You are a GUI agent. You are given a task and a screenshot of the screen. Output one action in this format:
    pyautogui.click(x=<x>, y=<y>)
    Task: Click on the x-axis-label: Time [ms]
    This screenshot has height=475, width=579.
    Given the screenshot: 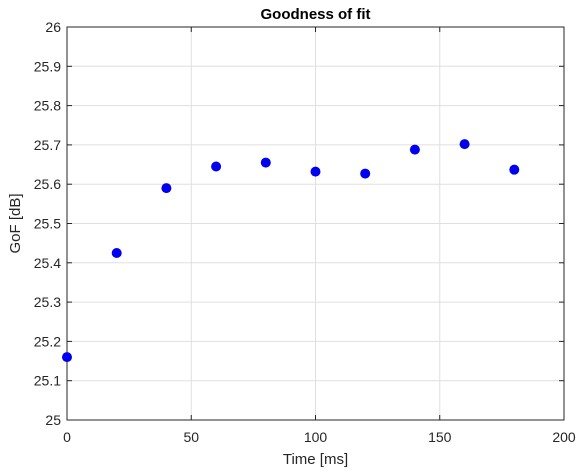 What is the action you would take?
    pyautogui.click(x=315, y=459)
    